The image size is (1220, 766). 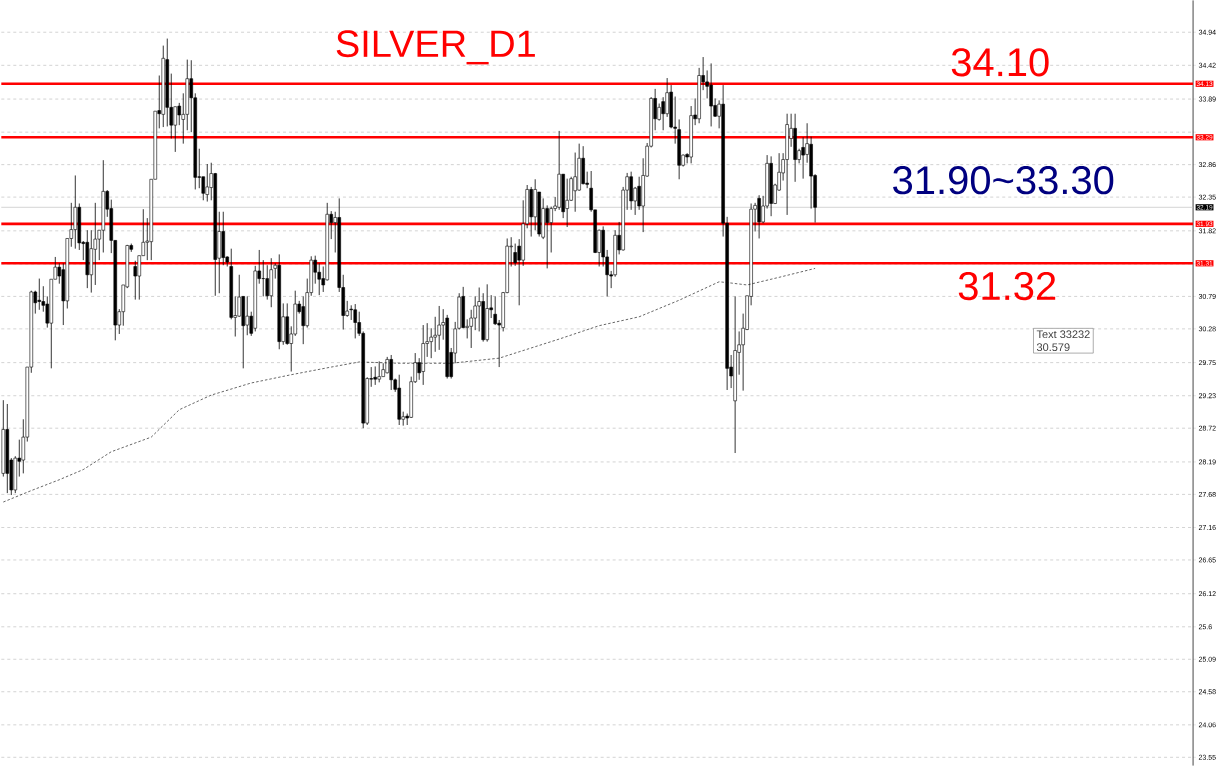 I want to click on annotation: 34.10, so click(x=1000, y=62).